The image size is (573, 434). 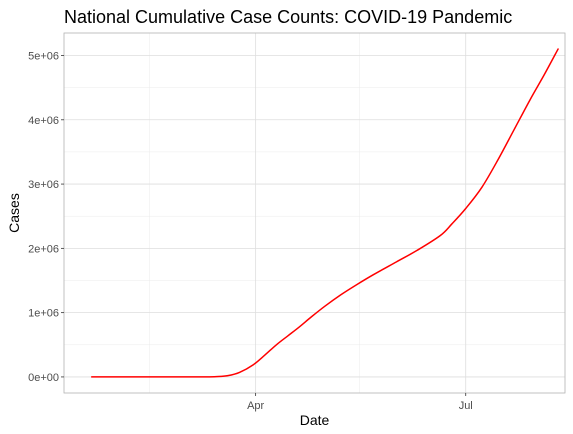 I want to click on x-axis-title: Date, so click(x=315, y=420).